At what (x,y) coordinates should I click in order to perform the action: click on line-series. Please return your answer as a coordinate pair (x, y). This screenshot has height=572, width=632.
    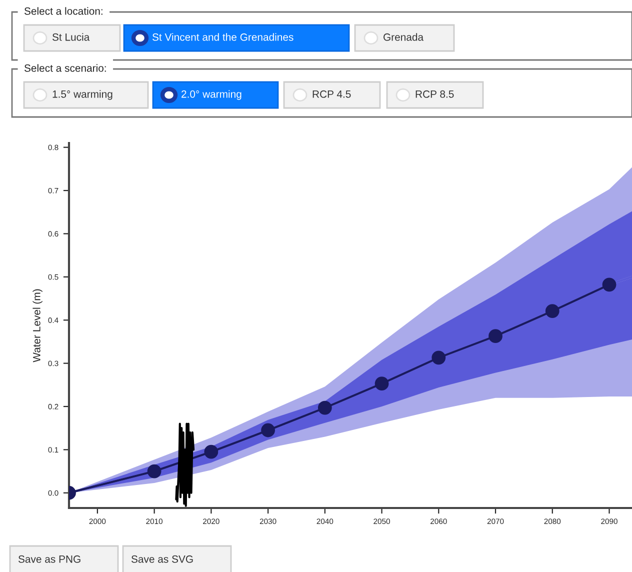
    Looking at the image, I should click on (185, 464).